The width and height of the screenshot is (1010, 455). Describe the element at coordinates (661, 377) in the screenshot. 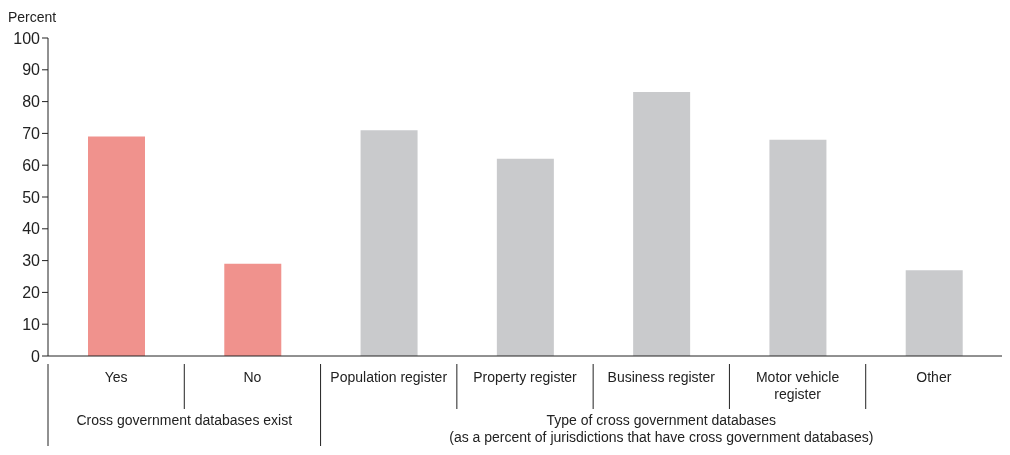

I see `x-tick-label: Business register` at that location.